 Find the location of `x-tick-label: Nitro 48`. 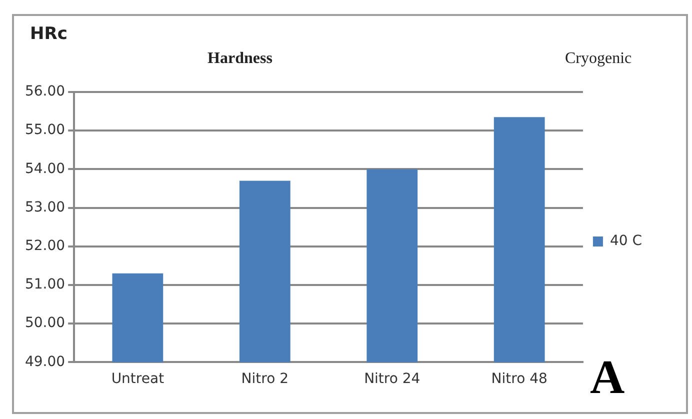

x-tick-label: Nitro 48 is located at coordinates (519, 379).